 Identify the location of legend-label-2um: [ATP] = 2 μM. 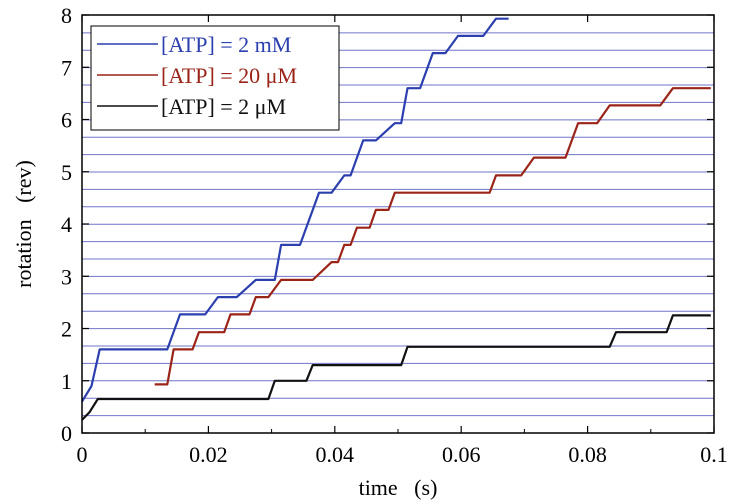
(223, 106).